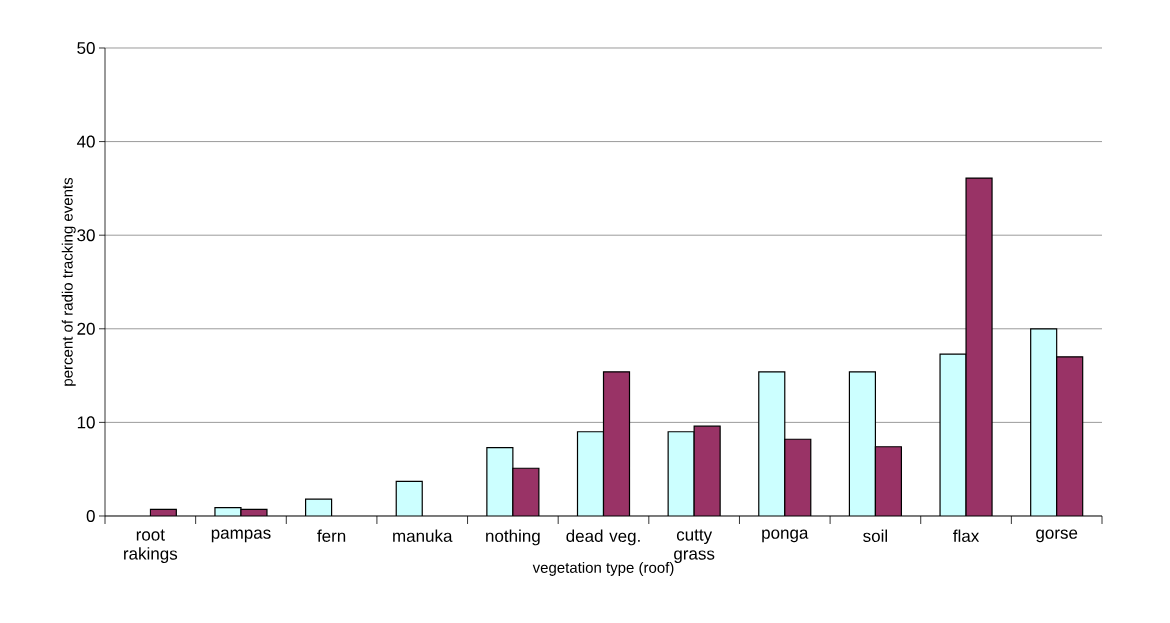  What do you see at coordinates (694, 546) in the screenshot?
I see `x-tick-label: cutty grass` at bounding box center [694, 546].